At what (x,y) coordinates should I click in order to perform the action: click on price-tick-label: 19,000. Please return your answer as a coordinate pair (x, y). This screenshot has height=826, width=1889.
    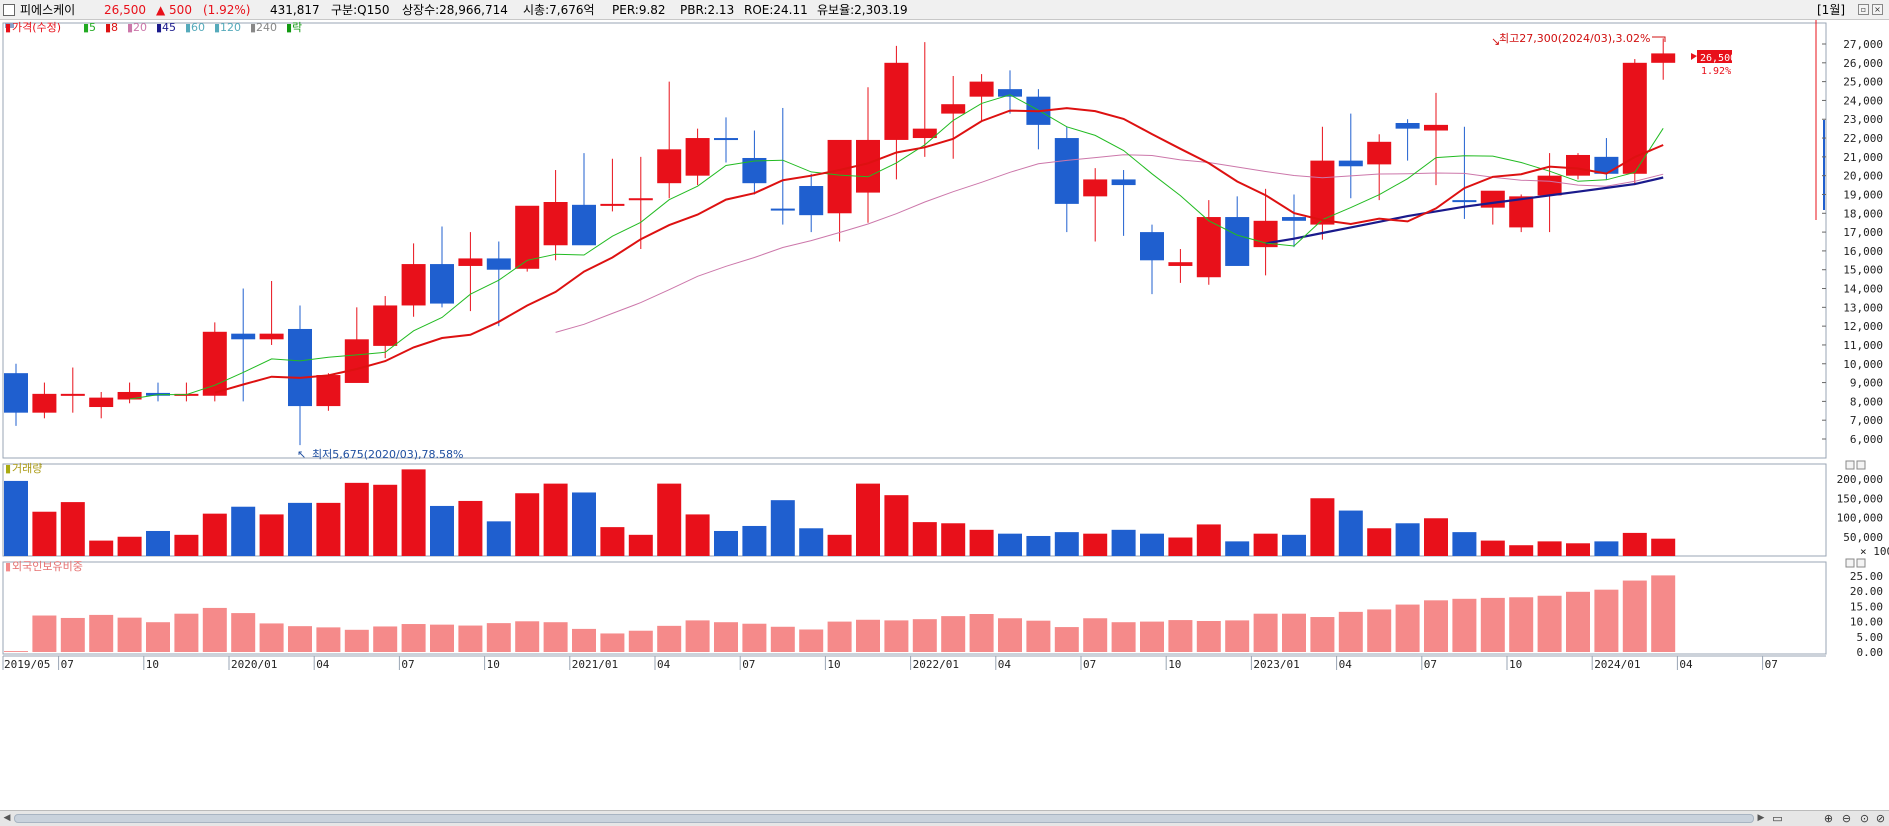
    Looking at the image, I should click on (1863, 194).